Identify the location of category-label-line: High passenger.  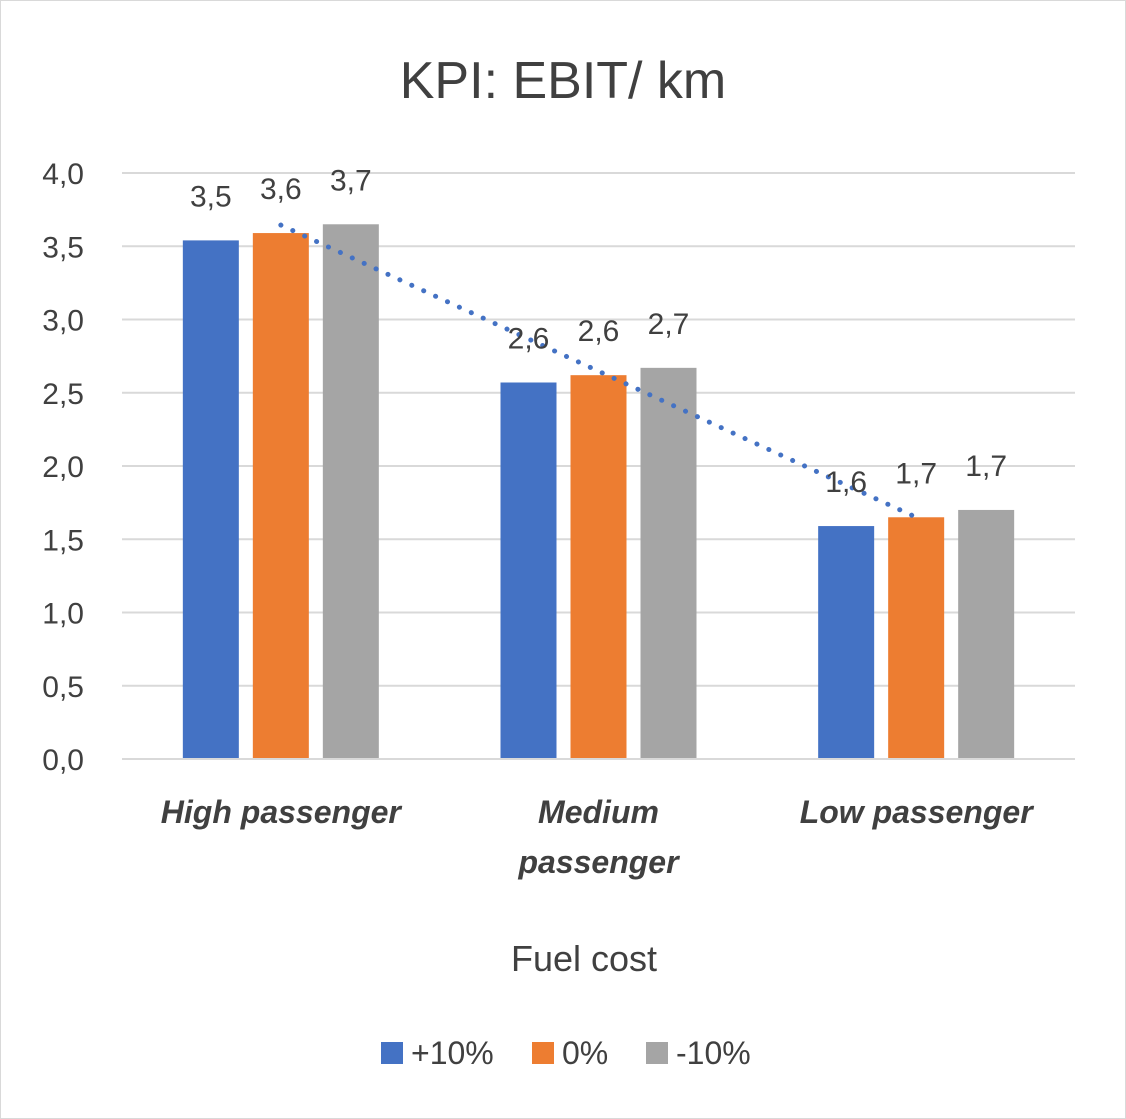
(282, 812).